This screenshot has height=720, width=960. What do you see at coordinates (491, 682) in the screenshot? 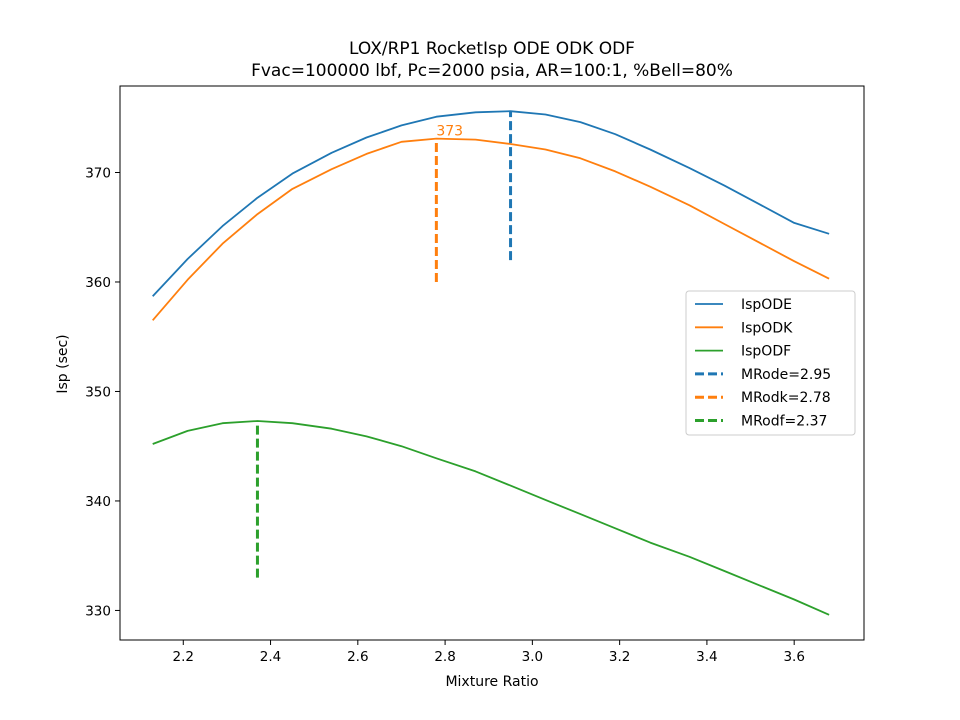
I see `x-axis-label: Mixture Ratio` at bounding box center [491, 682].